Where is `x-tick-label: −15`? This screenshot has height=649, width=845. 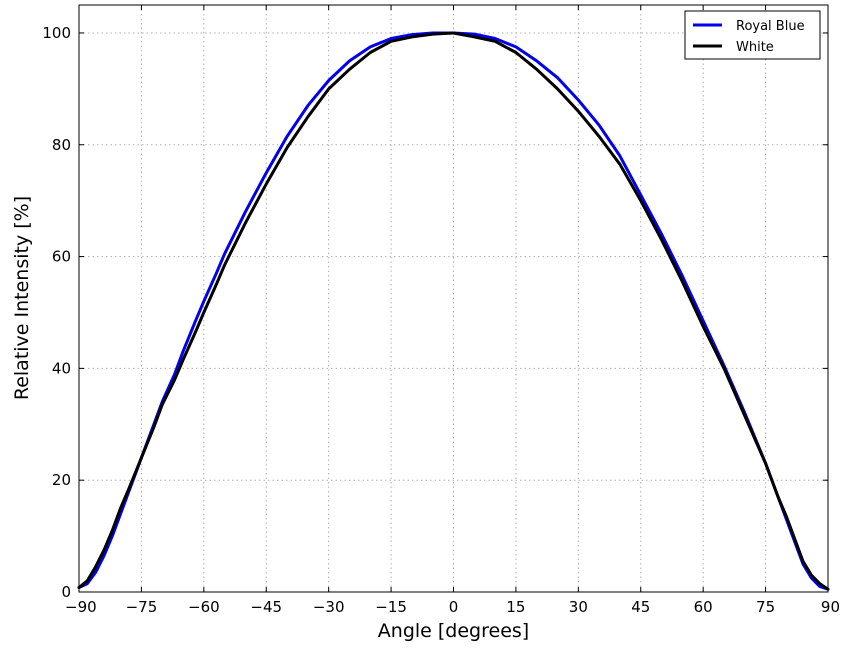
x-tick-label: −15 is located at coordinates (391, 607).